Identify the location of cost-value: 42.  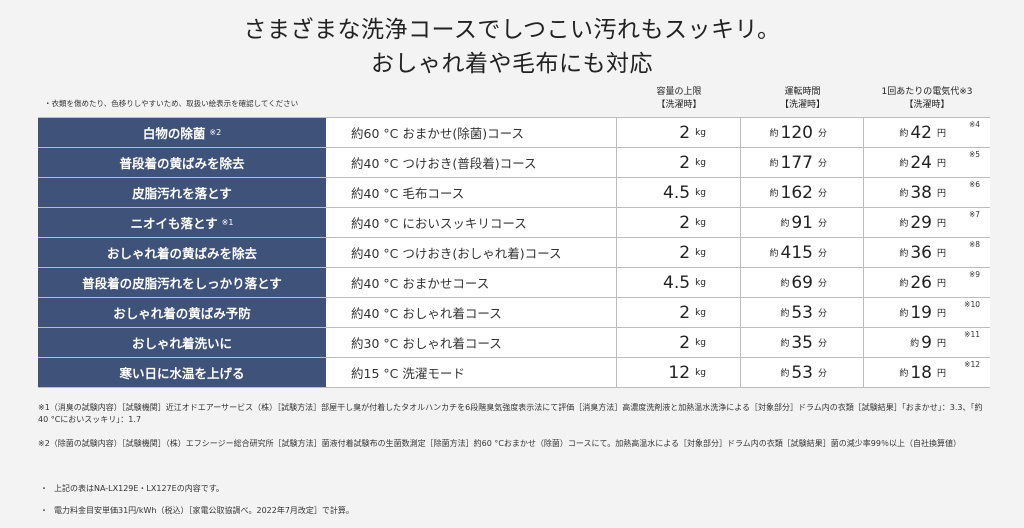
(921, 132).